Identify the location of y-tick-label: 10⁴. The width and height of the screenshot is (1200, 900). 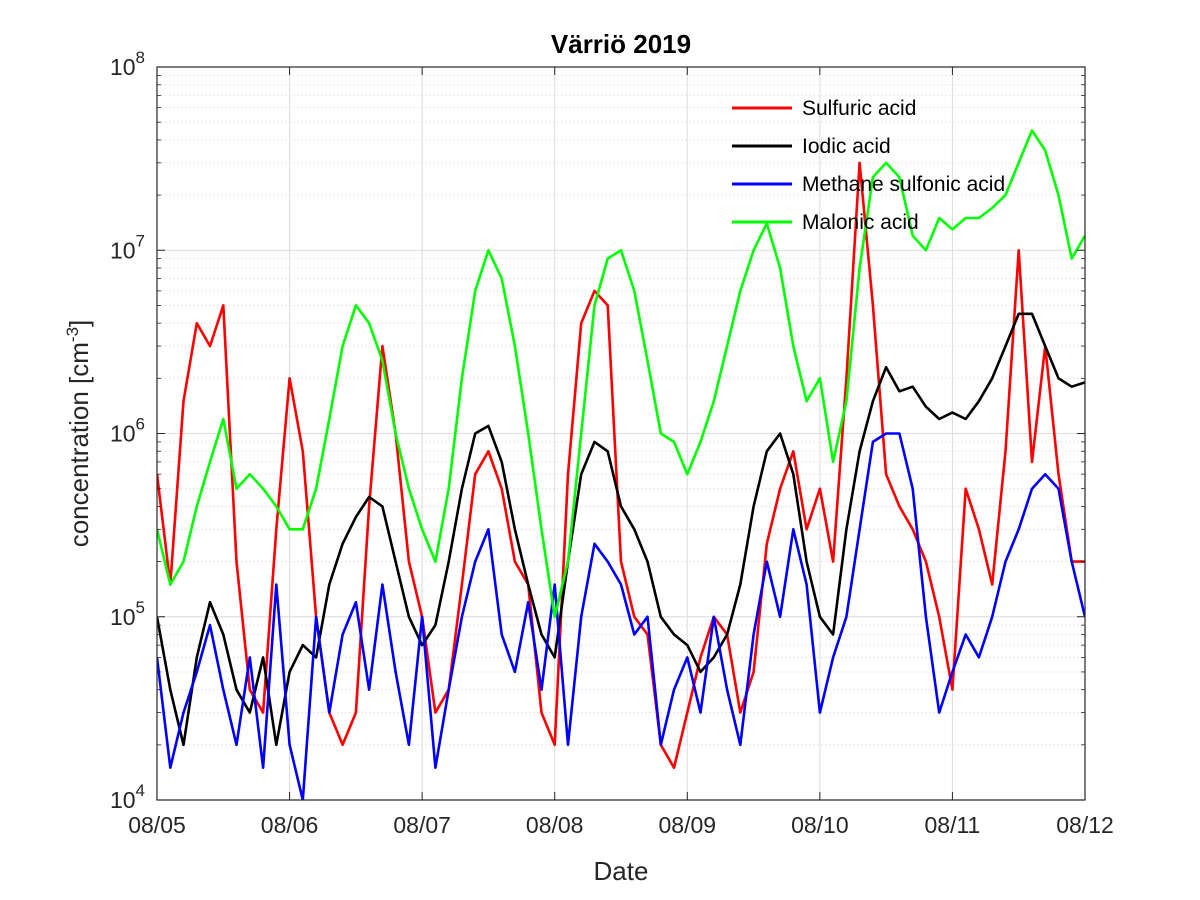
(127, 797).